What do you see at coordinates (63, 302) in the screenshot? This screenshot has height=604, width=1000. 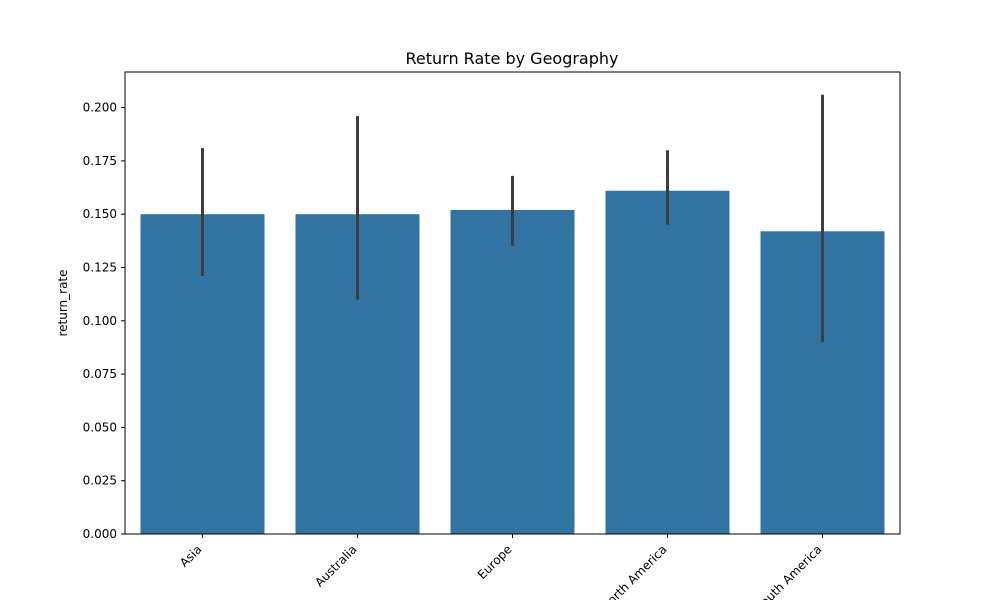 I see `y-axis-label: return_rate` at bounding box center [63, 302].